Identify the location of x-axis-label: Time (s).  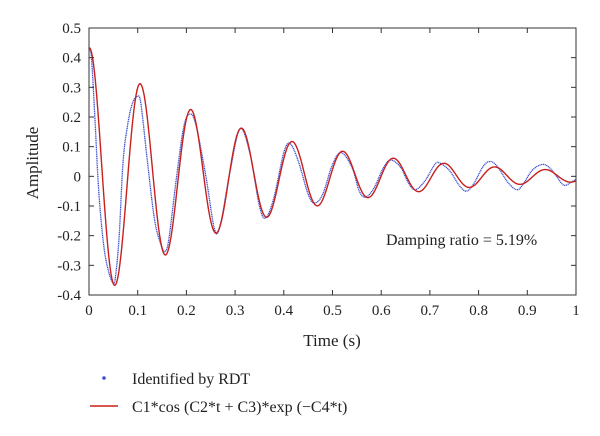
(331, 340).